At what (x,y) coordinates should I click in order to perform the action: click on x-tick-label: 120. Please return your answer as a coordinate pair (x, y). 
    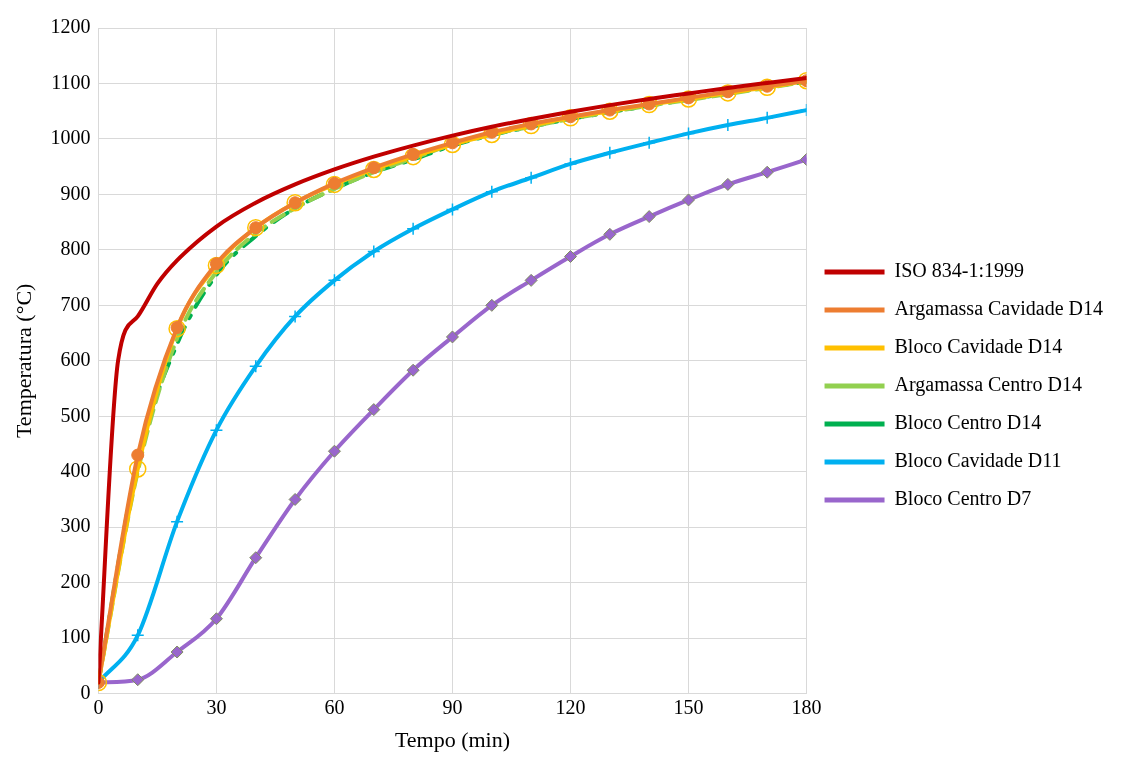
    Looking at the image, I should click on (570, 706).